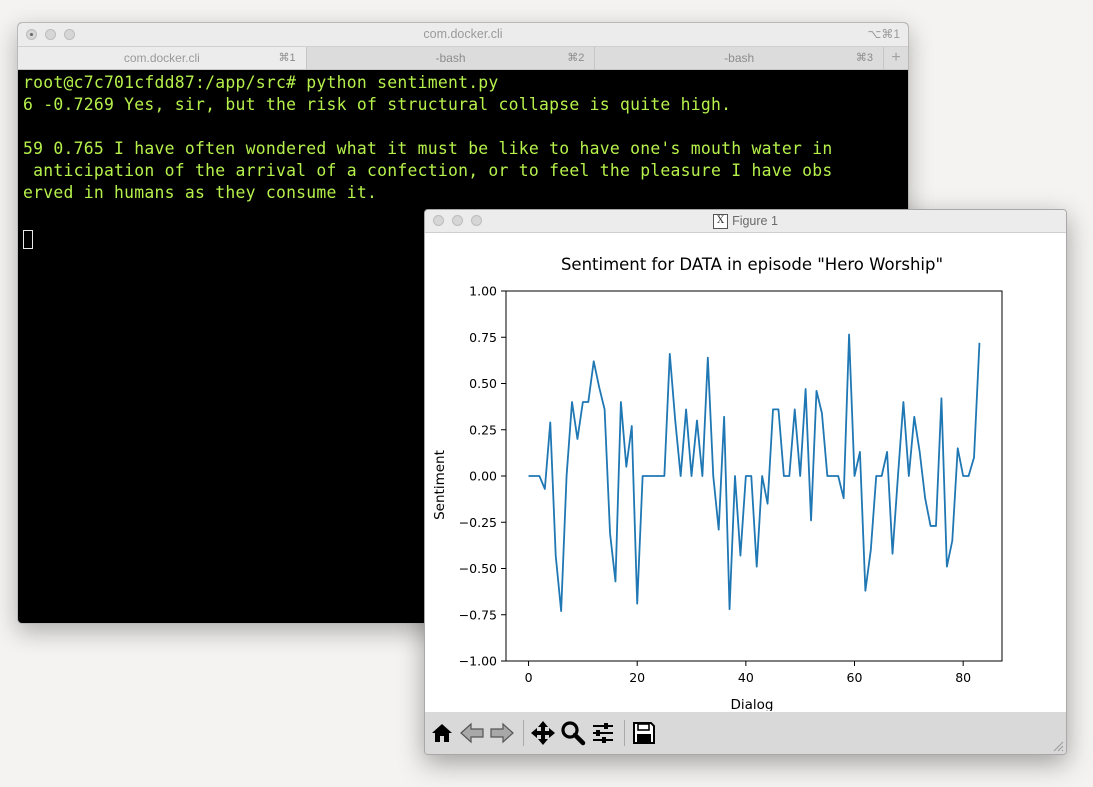 Image resolution: width=1093 pixels, height=787 pixels. Describe the element at coordinates (1058, 746) in the screenshot. I see `resize-grip-icon` at that location.